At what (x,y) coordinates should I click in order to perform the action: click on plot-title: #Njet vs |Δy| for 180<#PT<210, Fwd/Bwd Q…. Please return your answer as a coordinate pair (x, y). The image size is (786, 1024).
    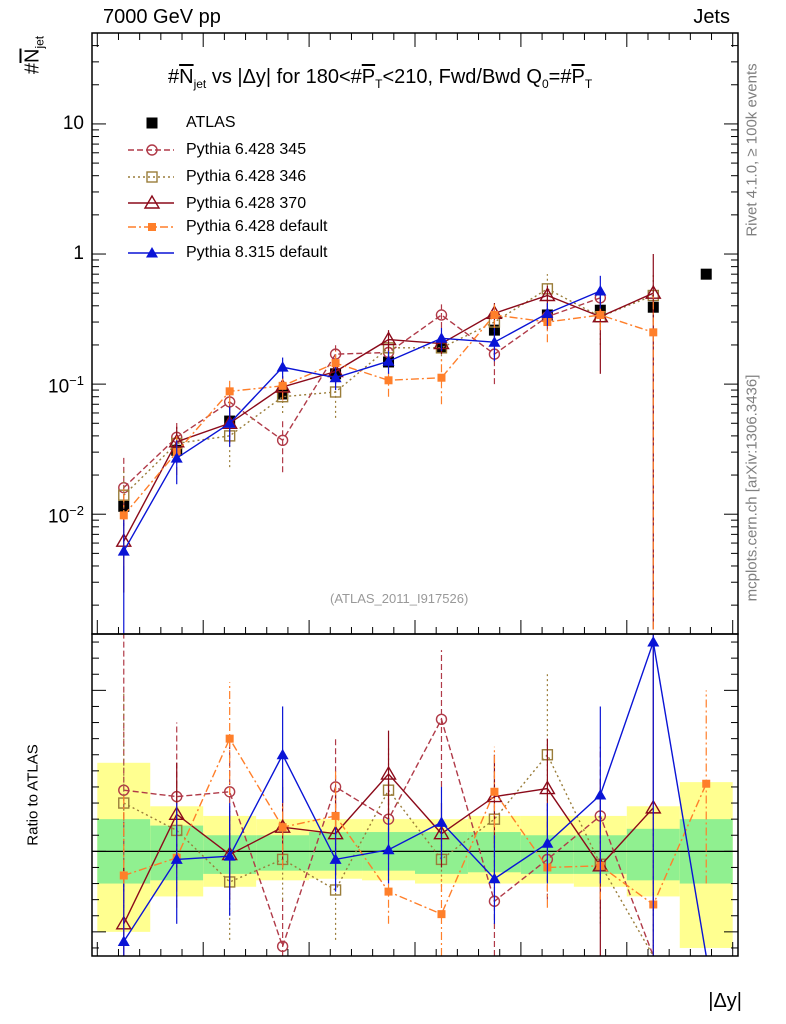
    Looking at the image, I should click on (380, 78).